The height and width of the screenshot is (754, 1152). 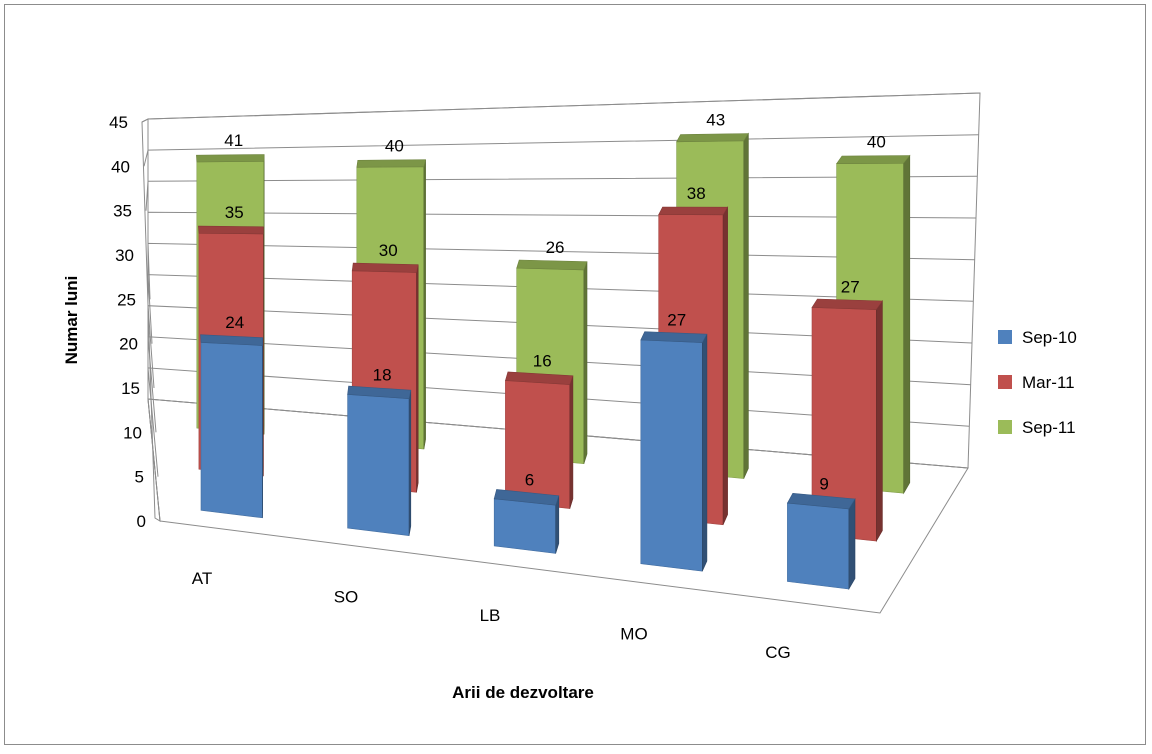 What do you see at coordinates (233, 140) in the screenshot?
I see `data-label: 41` at bounding box center [233, 140].